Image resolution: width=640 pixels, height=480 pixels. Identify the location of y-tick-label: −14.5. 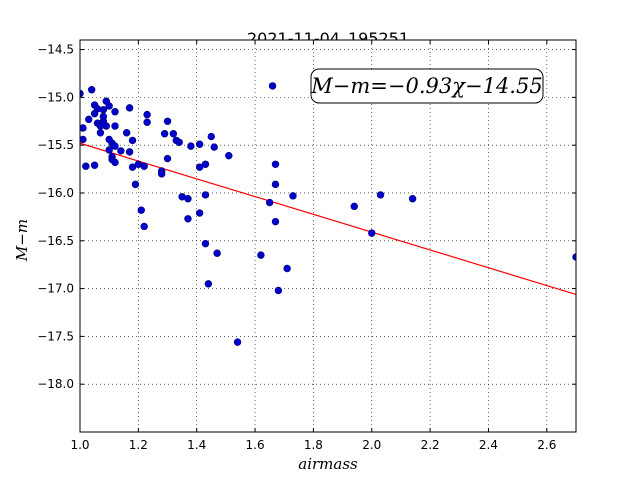
(55, 50).